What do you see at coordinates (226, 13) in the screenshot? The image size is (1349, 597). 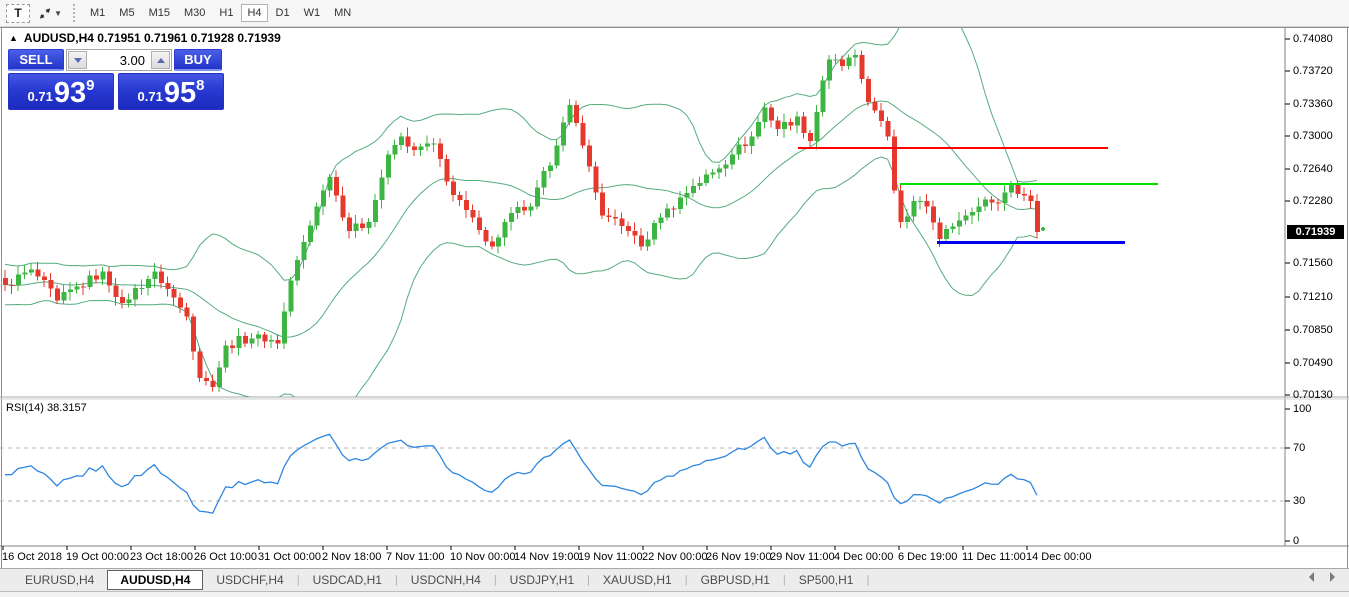 I see `timeframe-button-h1: H1` at bounding box center [226, 13].